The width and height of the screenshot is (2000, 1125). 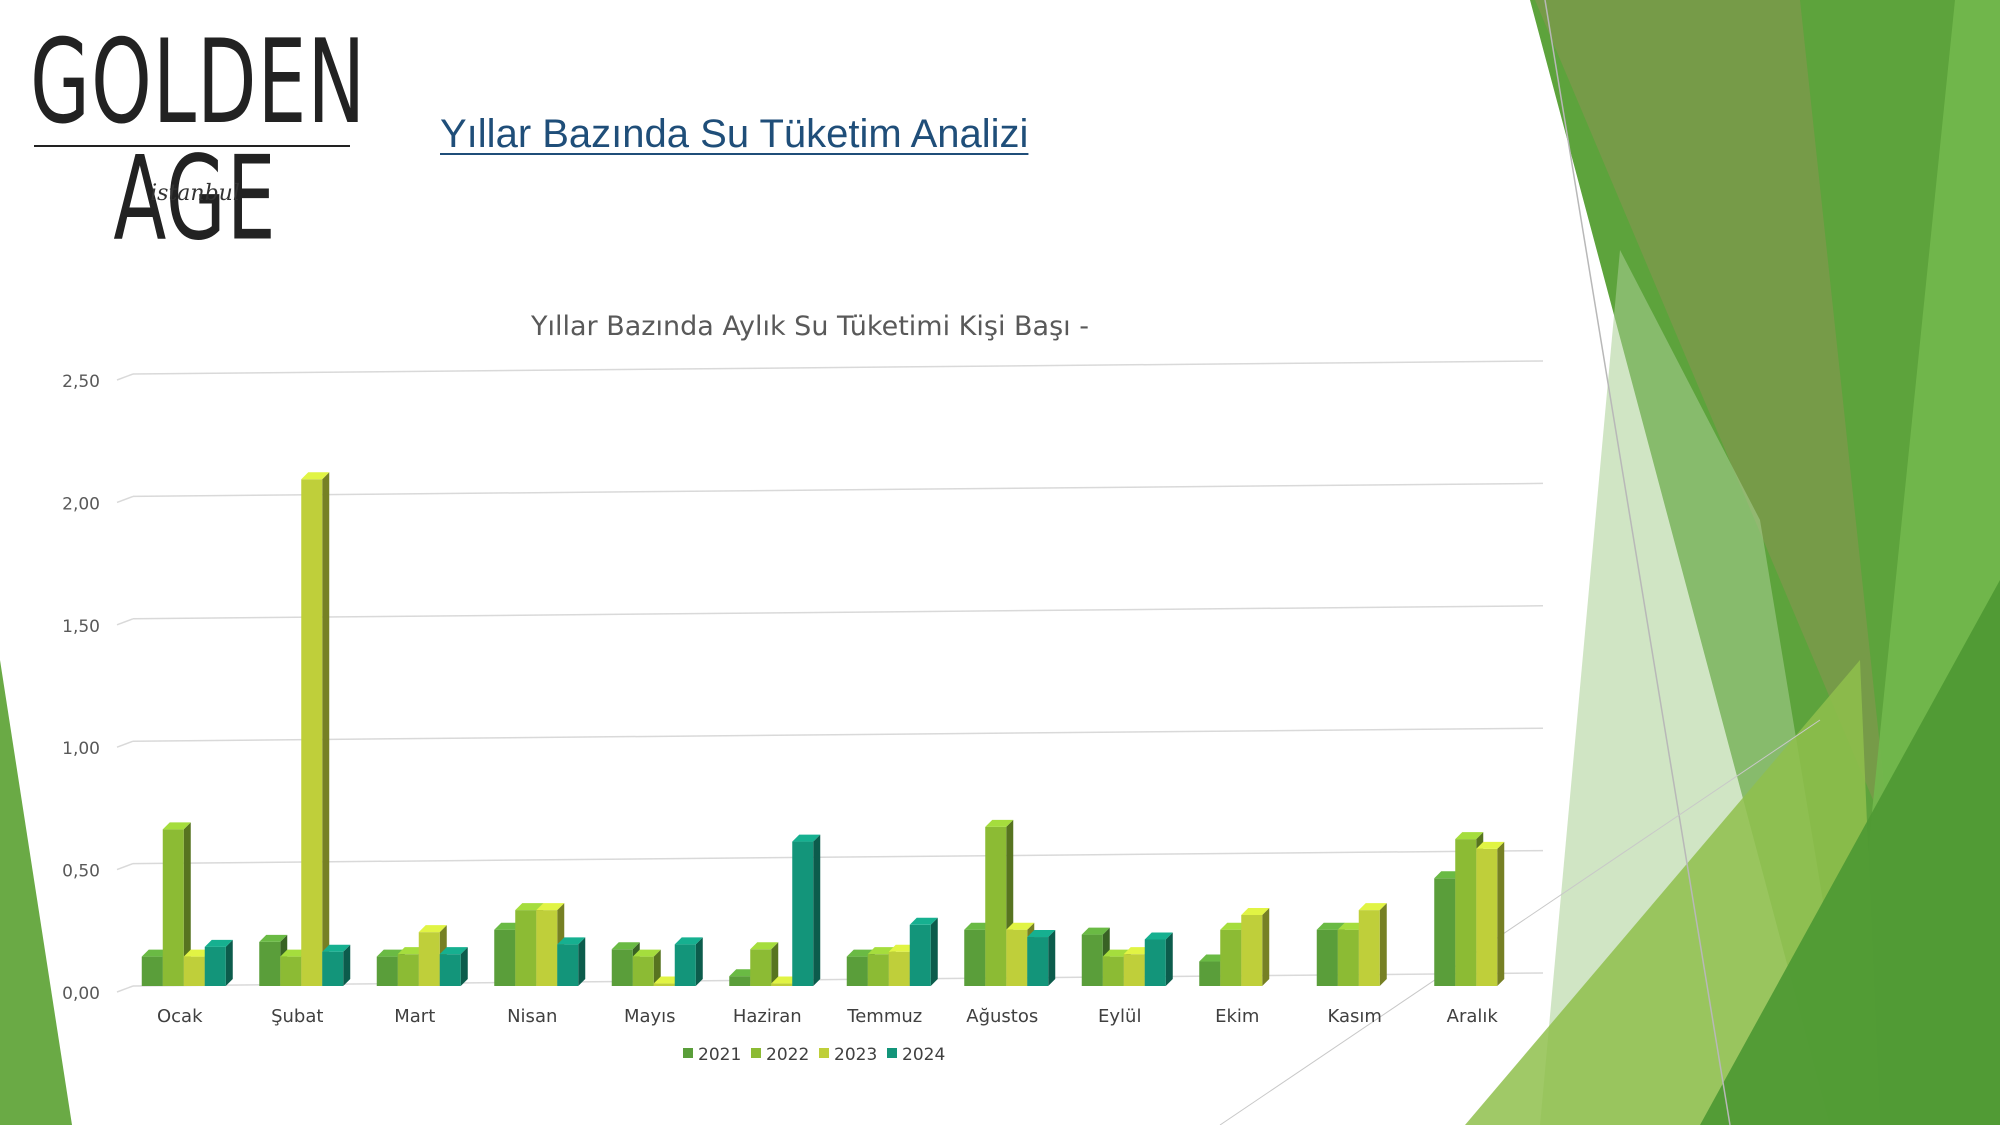 I want to click on y-tick-label: 1,50, so click(x=81, y=627).